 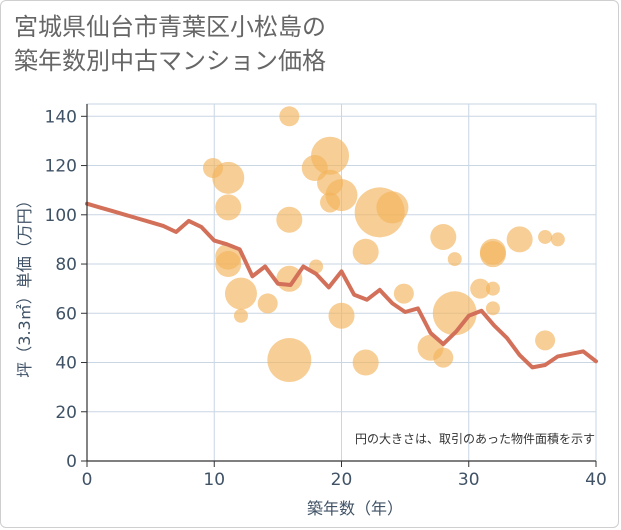 What do you see at coordinates (469, 480) in the screenshot?
I see `x-tick-label: 30` at bounding box center [469, 480].